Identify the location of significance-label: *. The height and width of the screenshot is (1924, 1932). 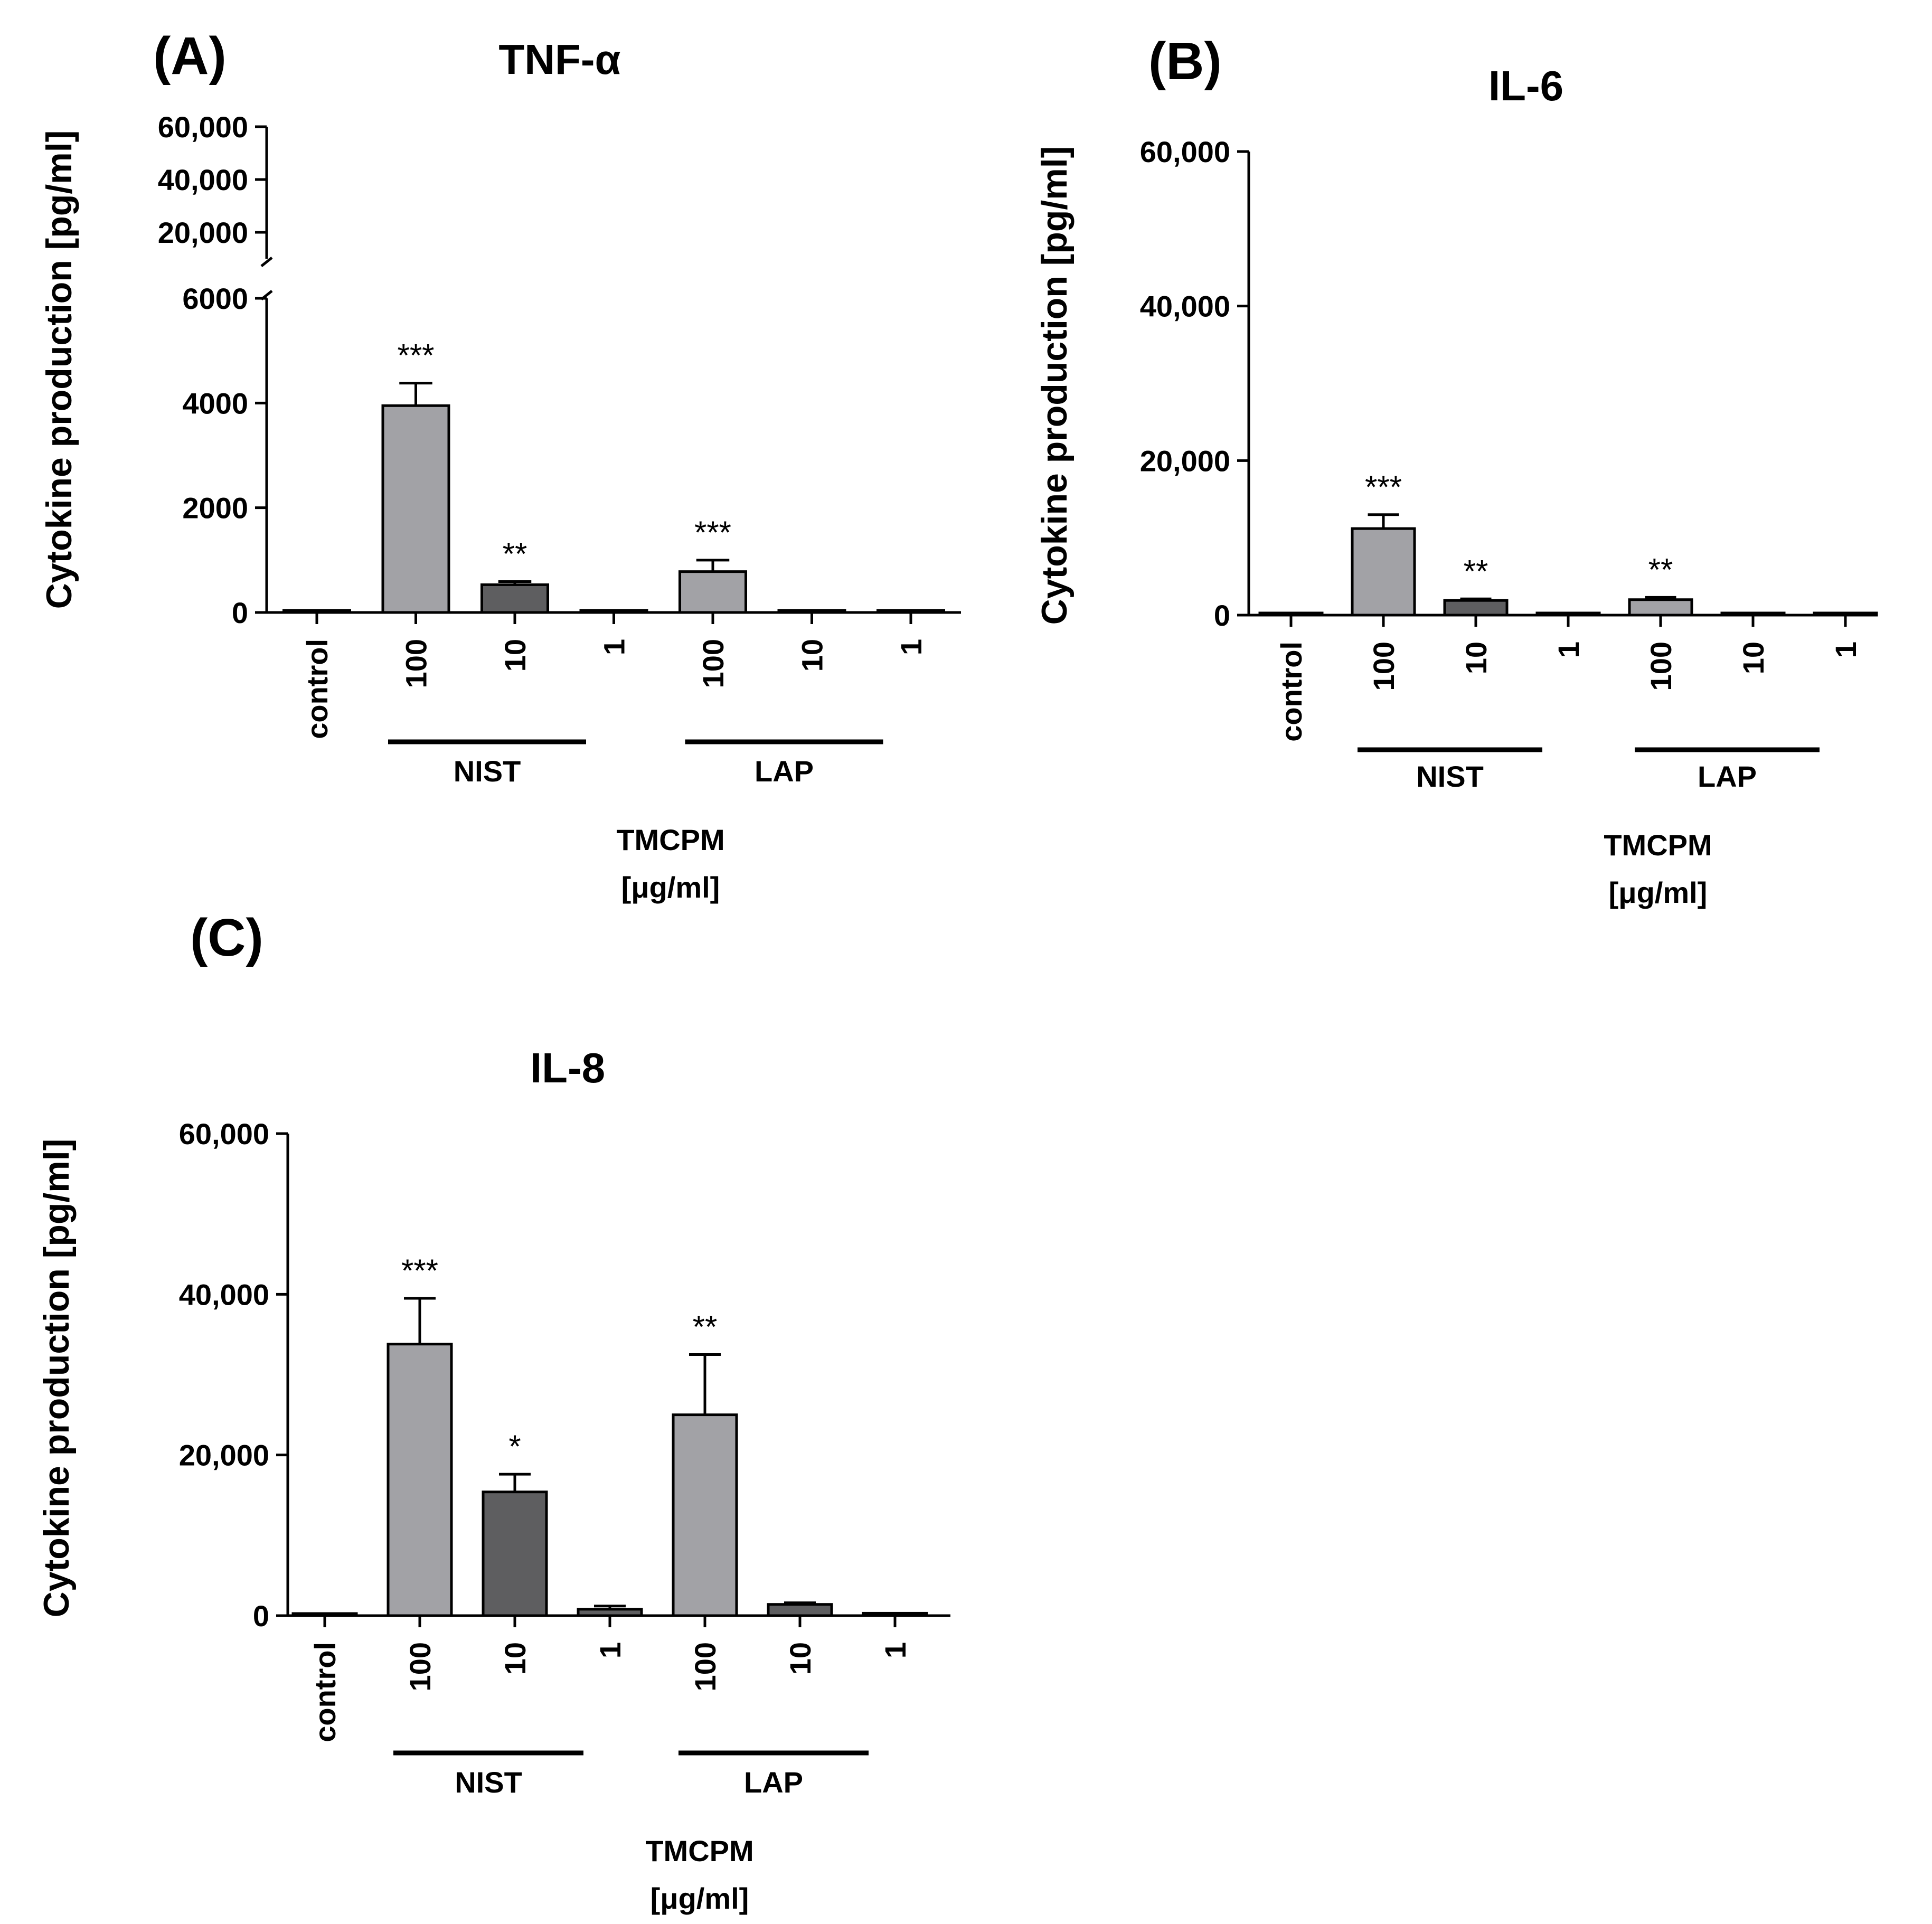
(515, 1446).